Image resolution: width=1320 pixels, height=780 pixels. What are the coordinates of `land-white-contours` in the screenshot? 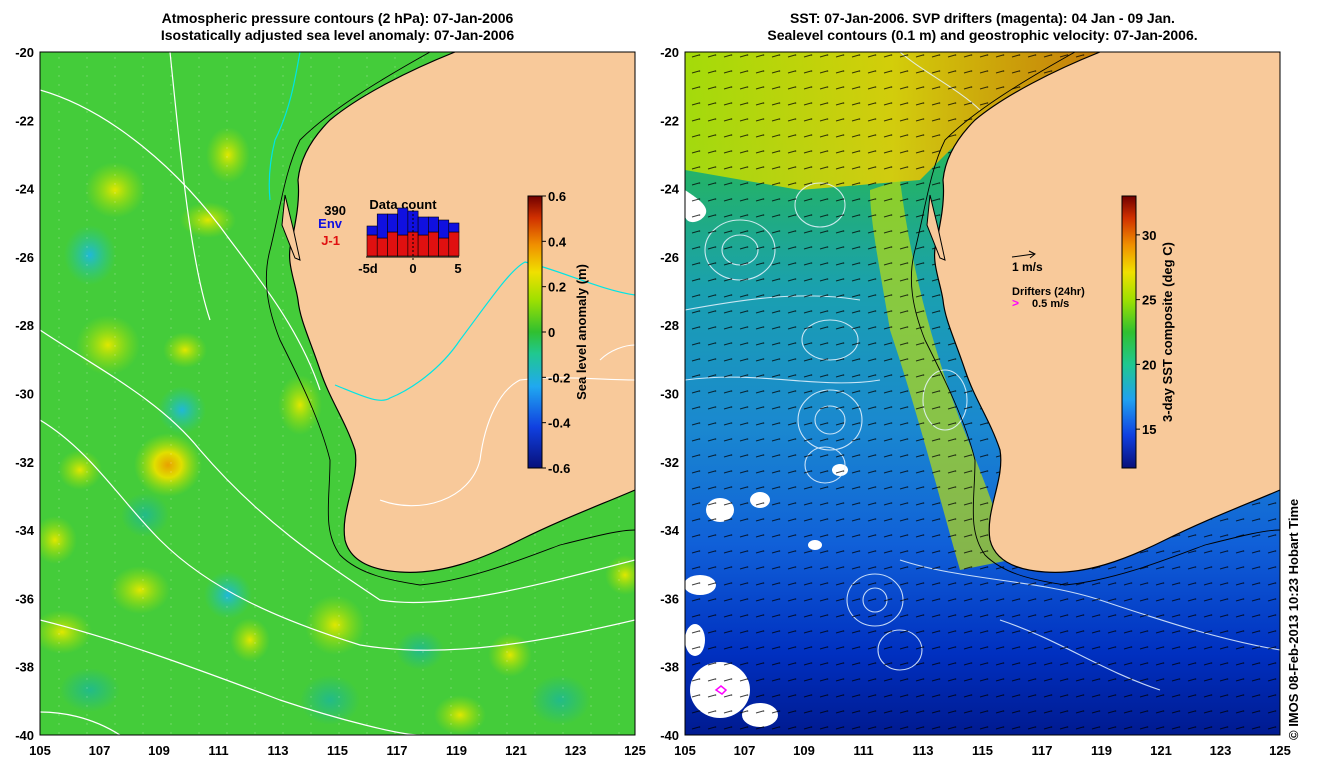 It's located at (507, 425).